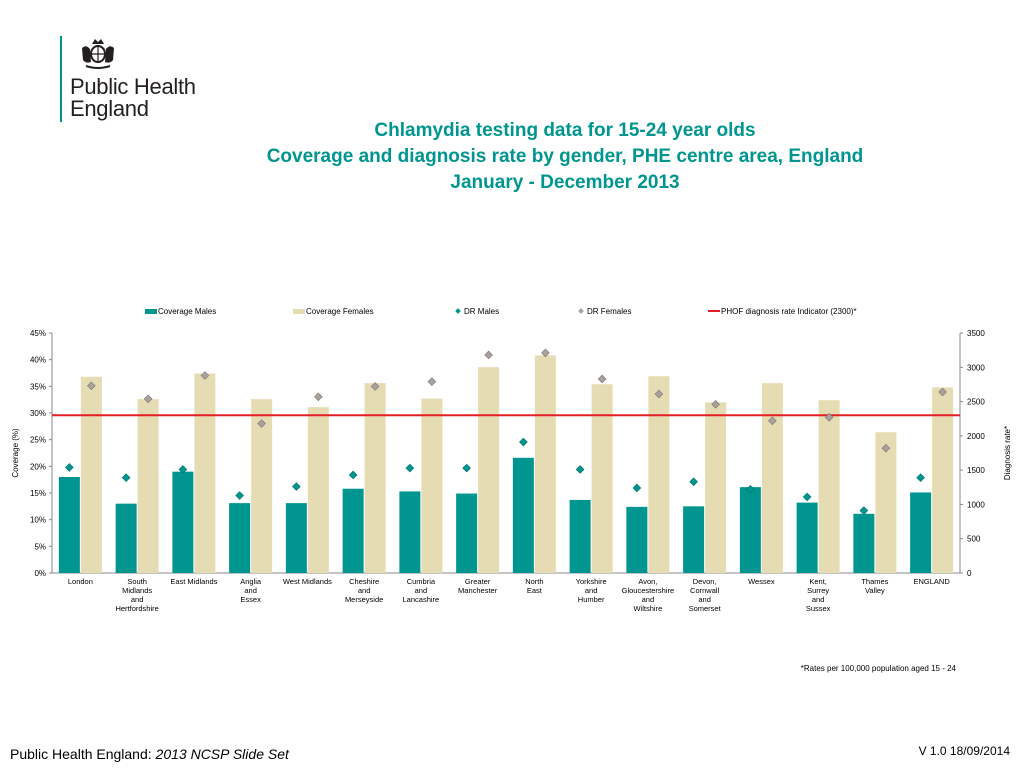 Image resolution: width=1024 pixels, height=768 pixels. I want to click on y2-tick-label: 500, so click(974, 539).